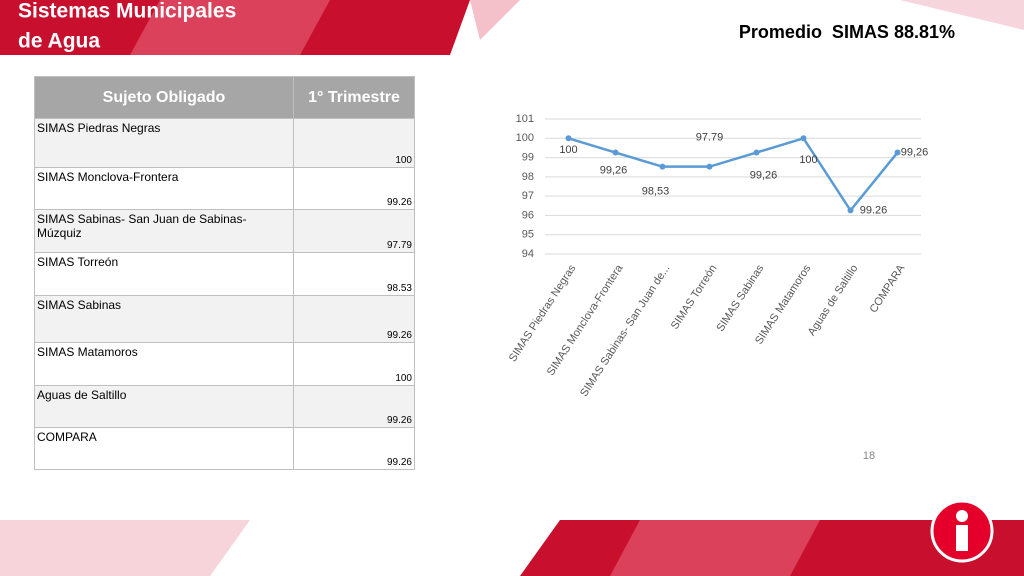  Describe the element at coordinates (525, 138) in the screenshot. I see `y-tick-label: 100` at that location.